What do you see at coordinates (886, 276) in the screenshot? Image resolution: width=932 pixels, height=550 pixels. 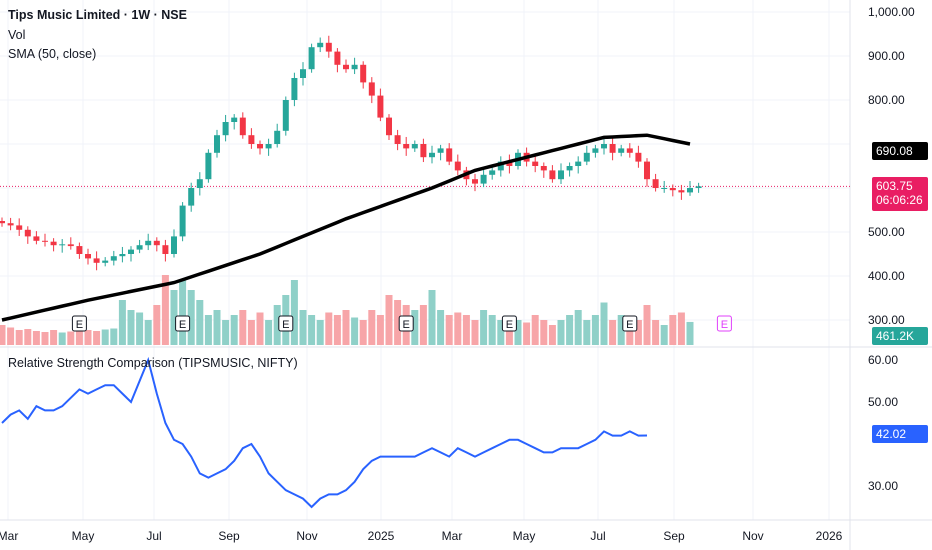 I see `price-tick-label: 400.00` at bounding box center [886, 276].